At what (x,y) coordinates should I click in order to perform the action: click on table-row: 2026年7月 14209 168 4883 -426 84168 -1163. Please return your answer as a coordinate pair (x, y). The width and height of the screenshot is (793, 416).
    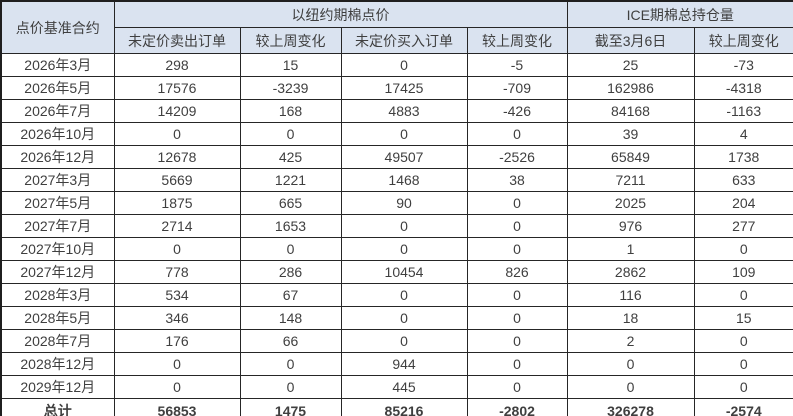
    Looking at the image, I should click on (396, 111).